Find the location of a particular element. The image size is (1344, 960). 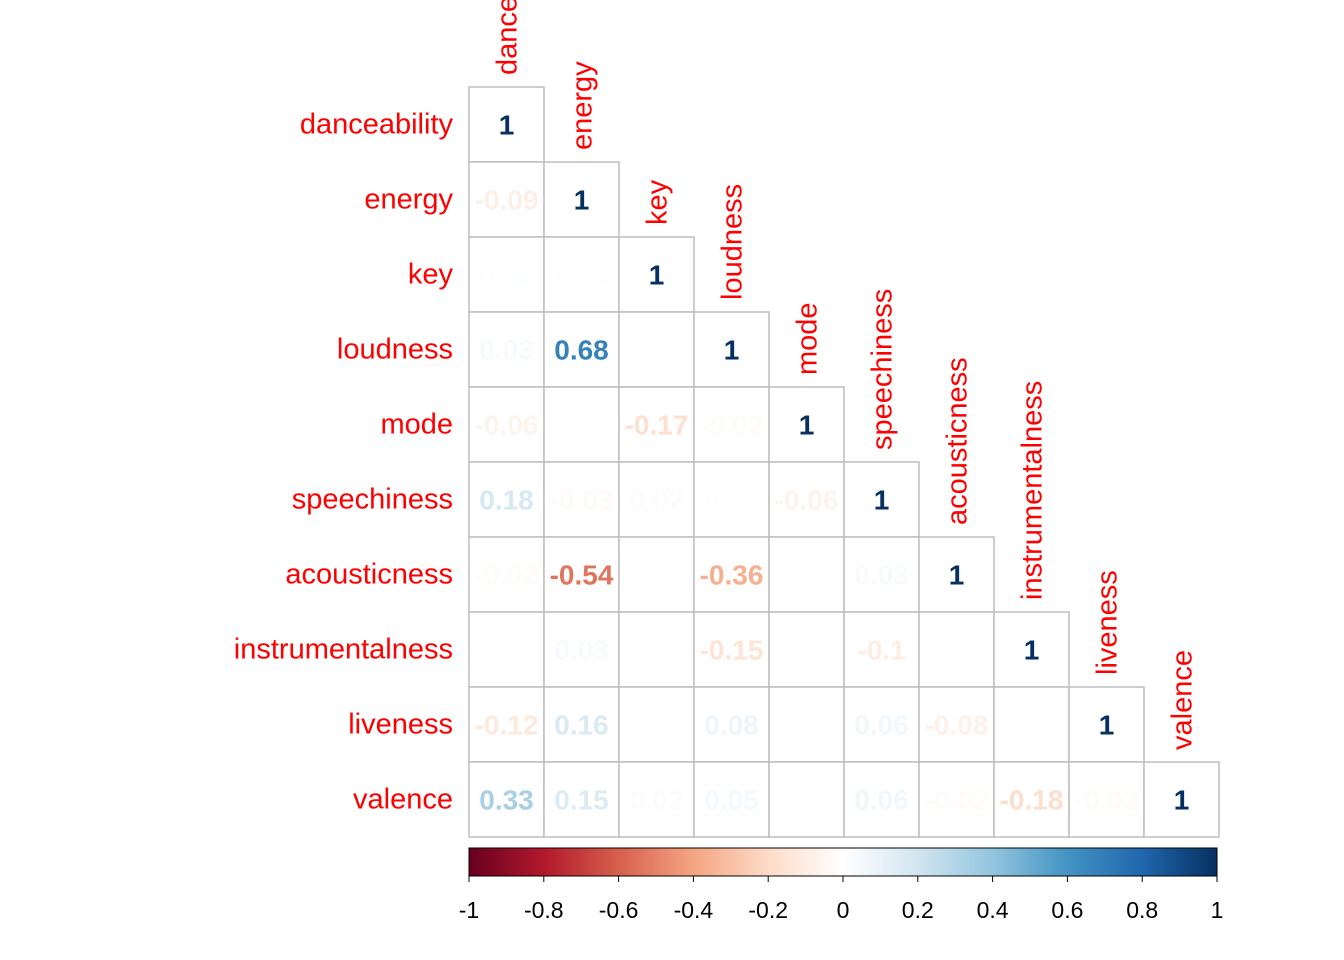

cell-value-label: 0.18 is located at coordinates (506, 500).